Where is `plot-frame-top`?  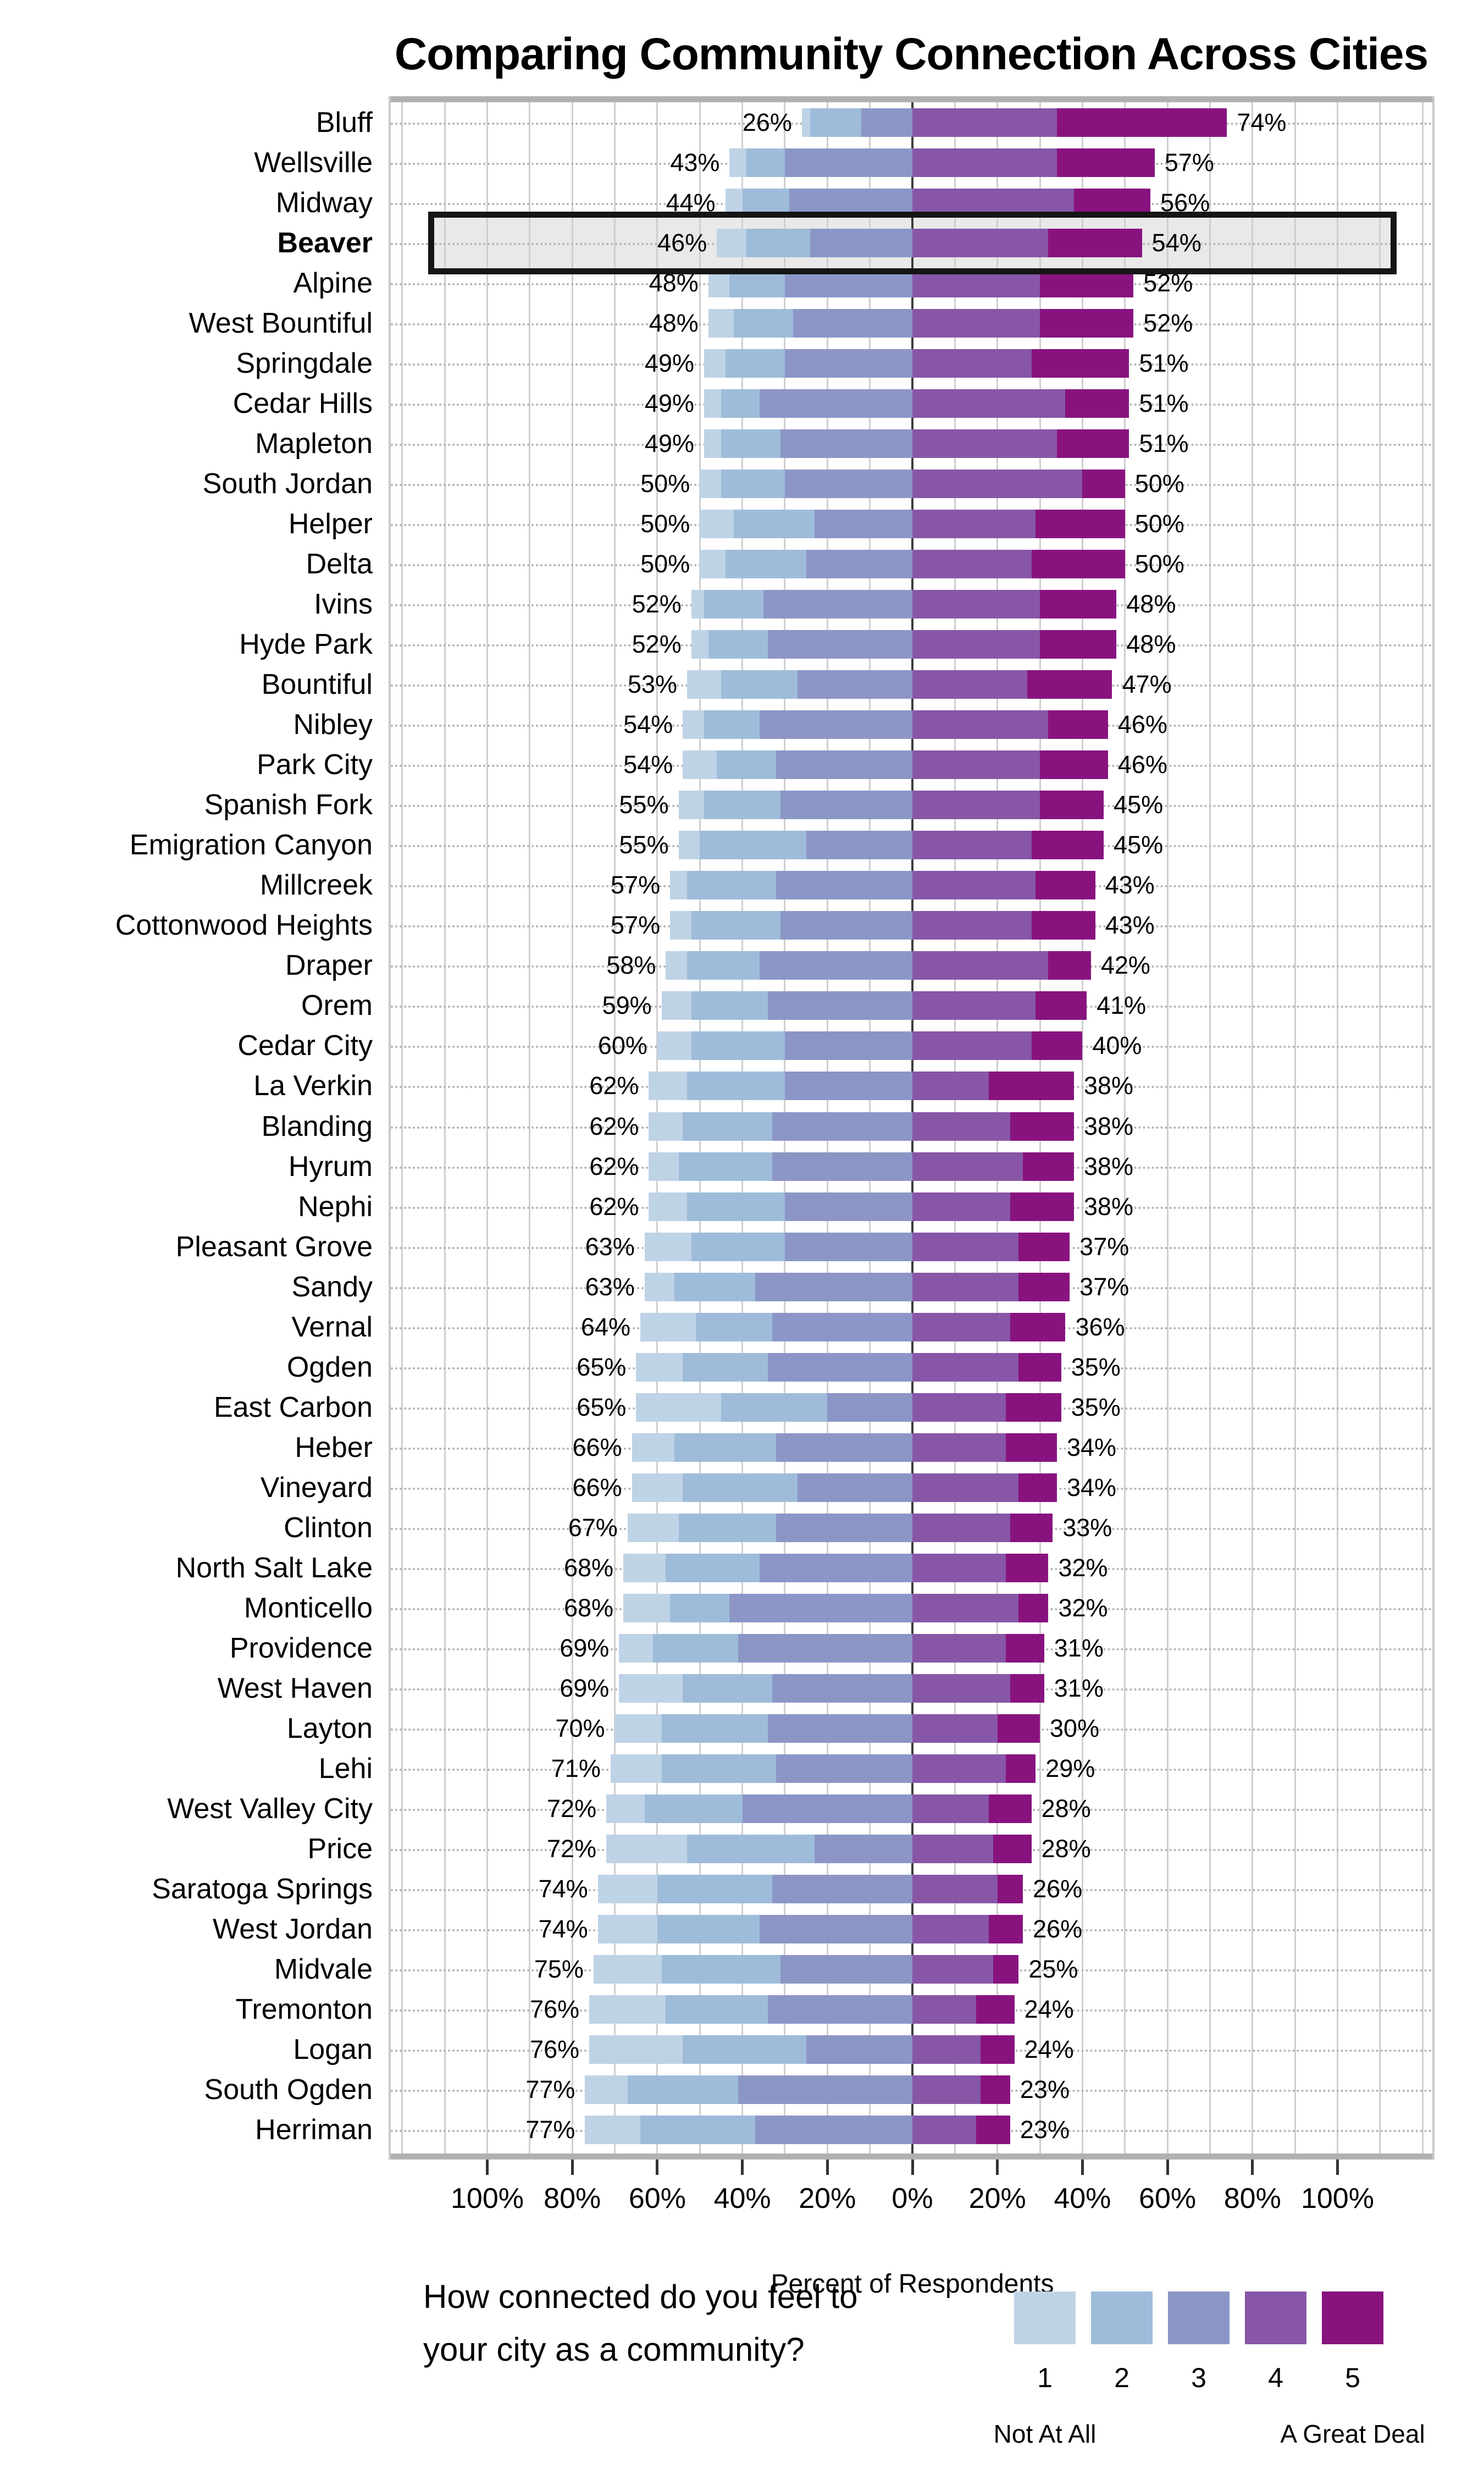
plot-frame-top is located at coordinates (912, 99).